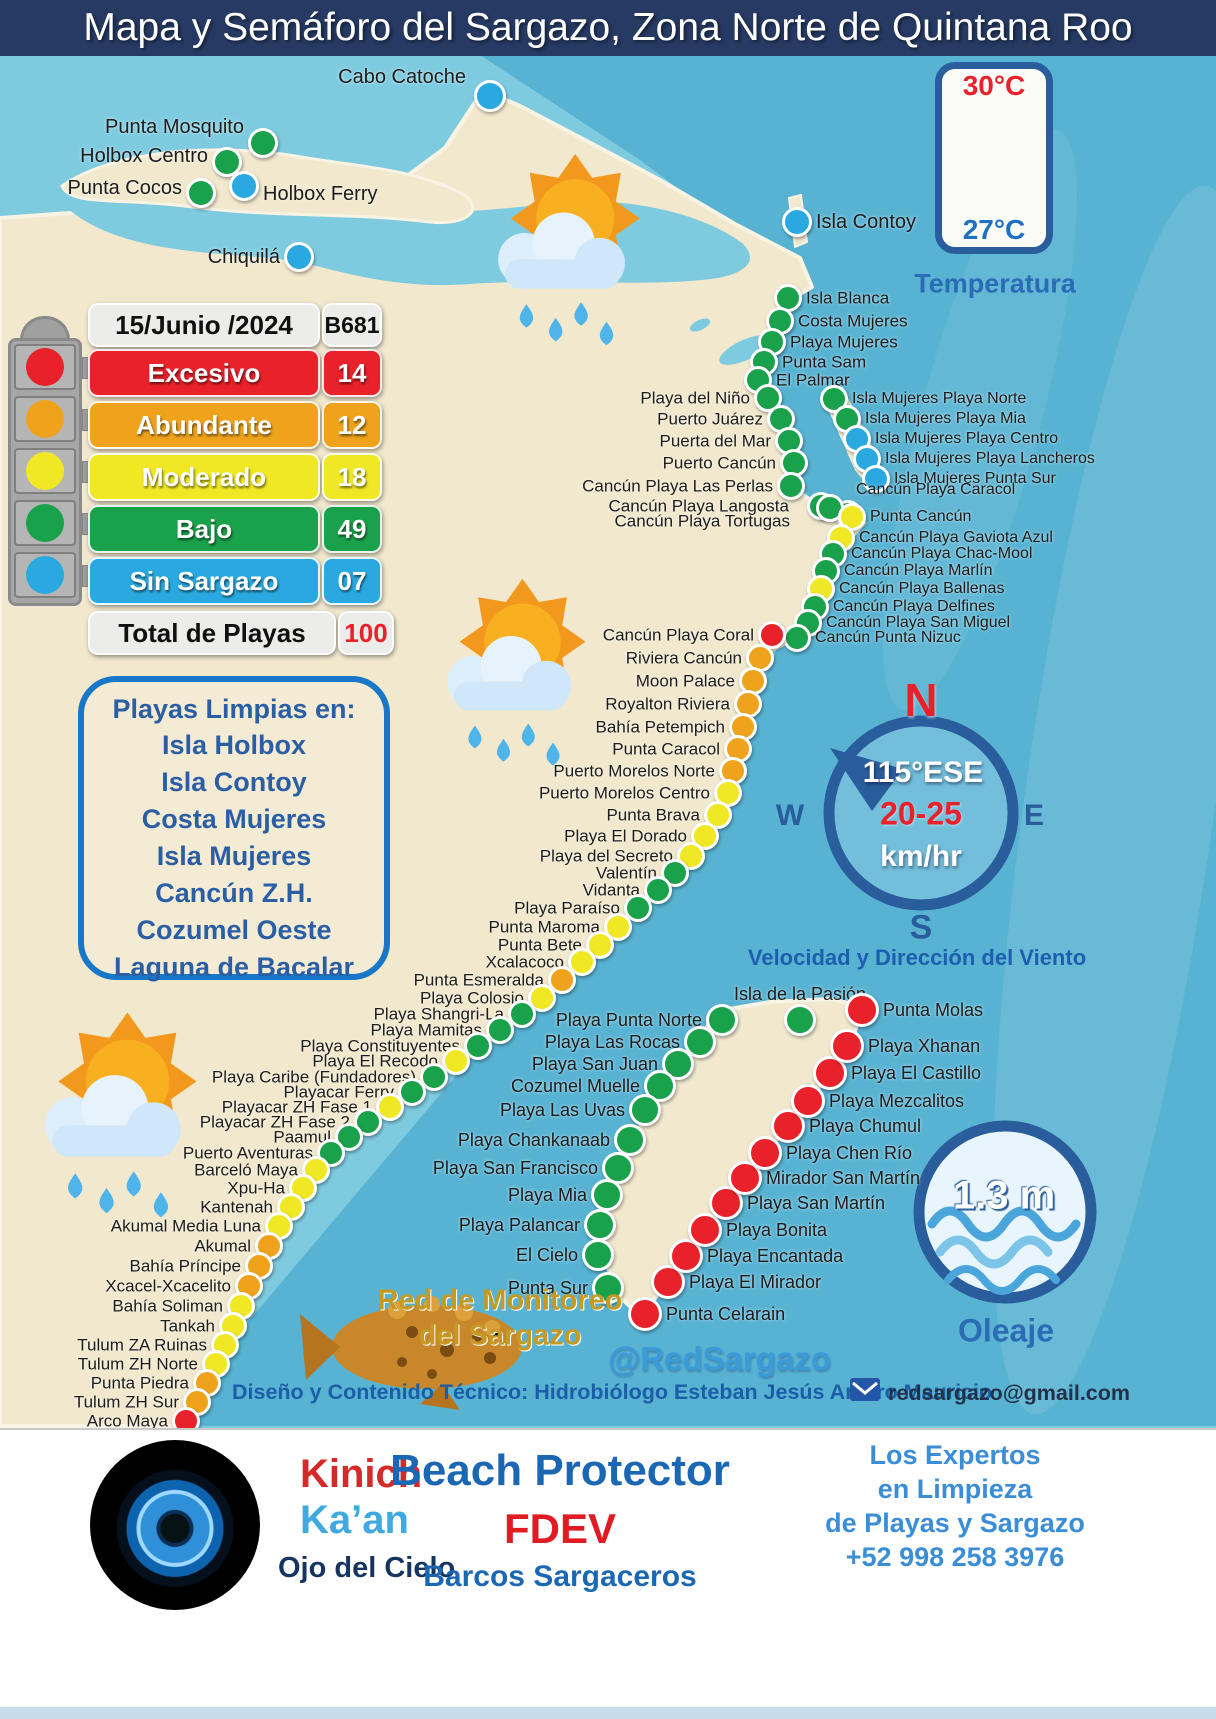 The height and width of the screenshot is (1719, 1216). What do you see at coordinates (560, 1470) in the screenshot?
I see `footer-logo2-line1: Beach Protector` at bounding box center [560, 1470].